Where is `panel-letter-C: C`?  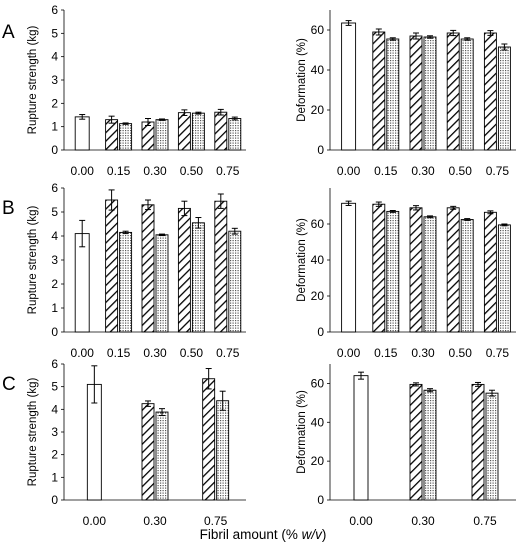 panel-letter-C: C is located at coordinates (9, 384).